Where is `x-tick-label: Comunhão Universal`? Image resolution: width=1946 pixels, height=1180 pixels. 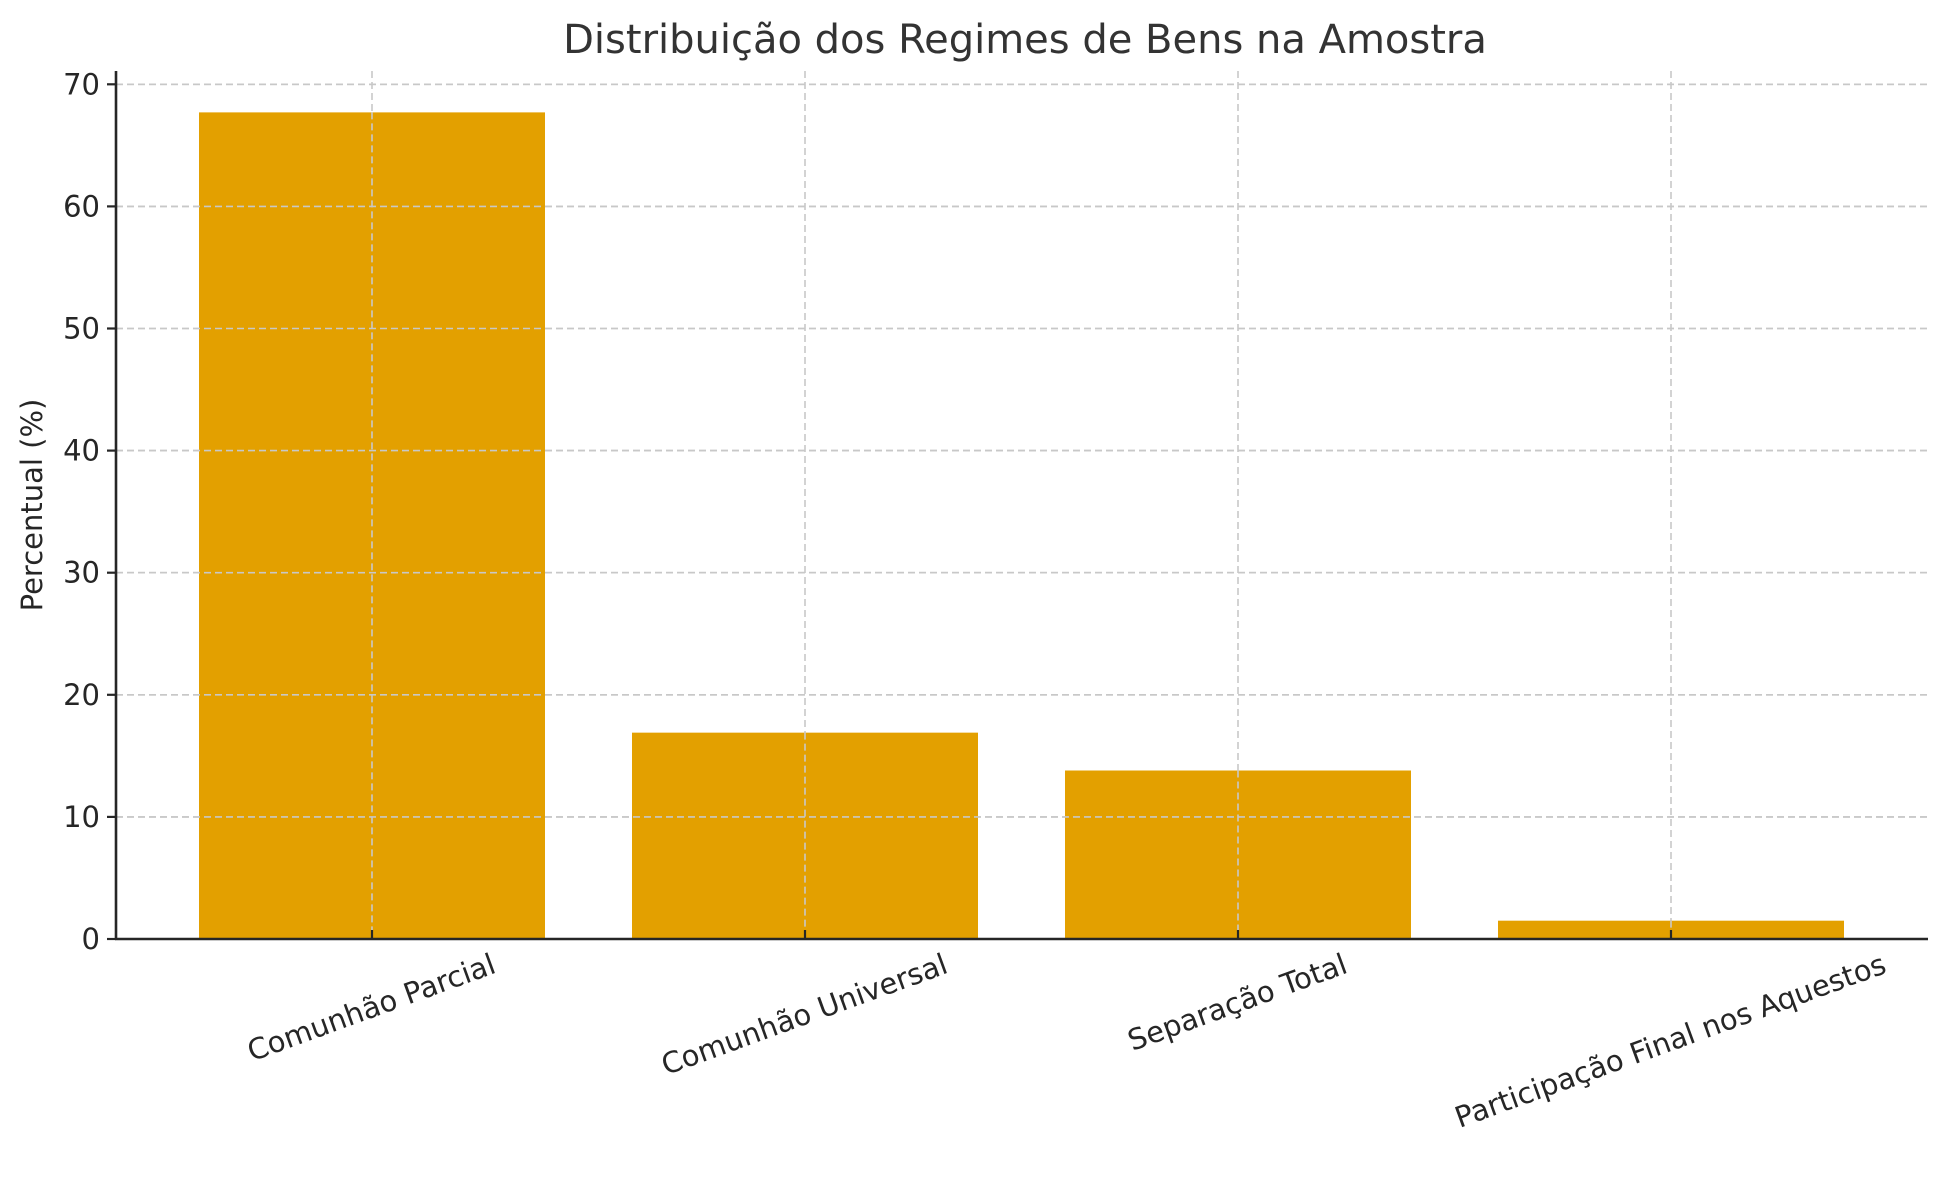 x-tick-label: Comunhão Universal is located at coordinates (804, 1014).